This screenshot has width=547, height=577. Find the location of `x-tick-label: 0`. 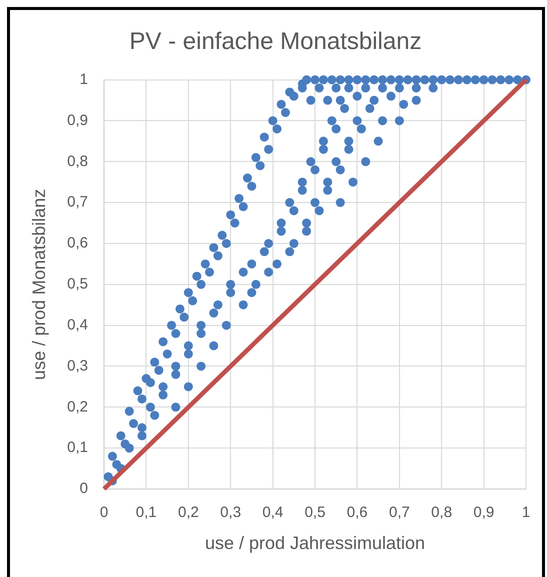

x-tick-label: 0 is located at coordinates (104, 513).